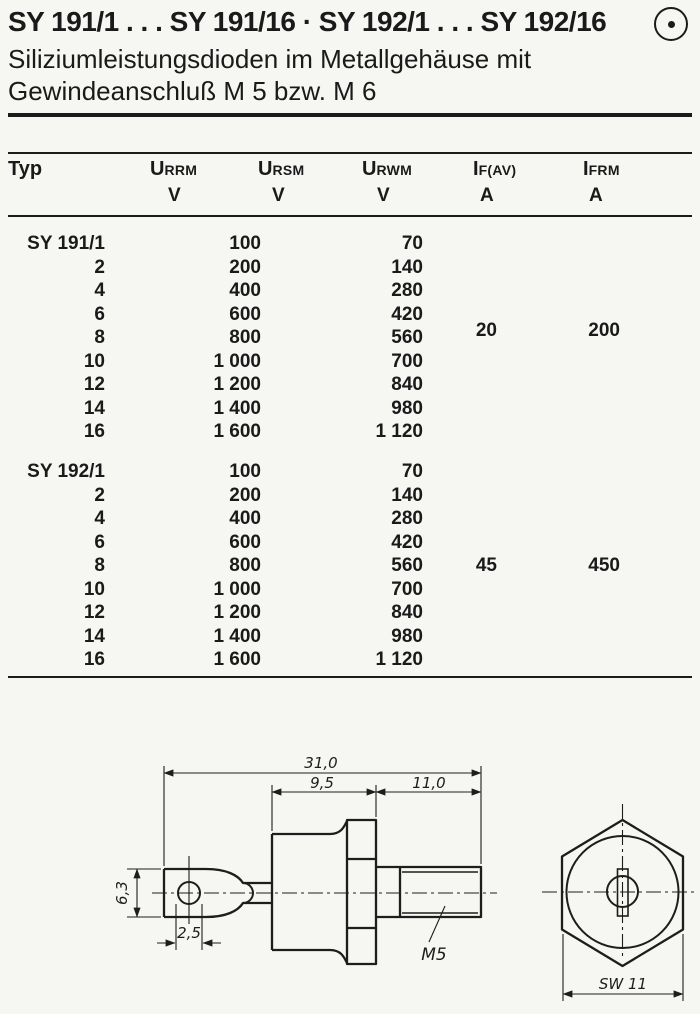  Describe the element at coordinates (318, 472) in the screenshot. I see `table-row: SY 192/1 100 70` at that location.